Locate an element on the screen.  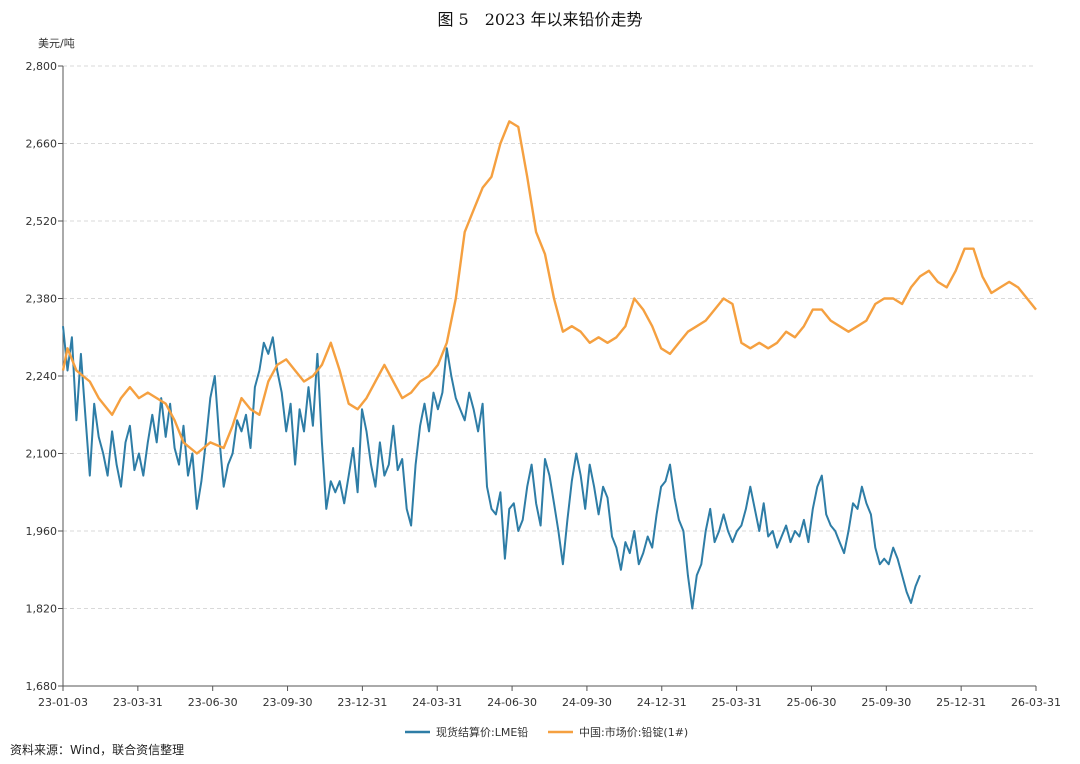
y-axis-unit-label: 美元/吨 is located at coordinates (56, 43).